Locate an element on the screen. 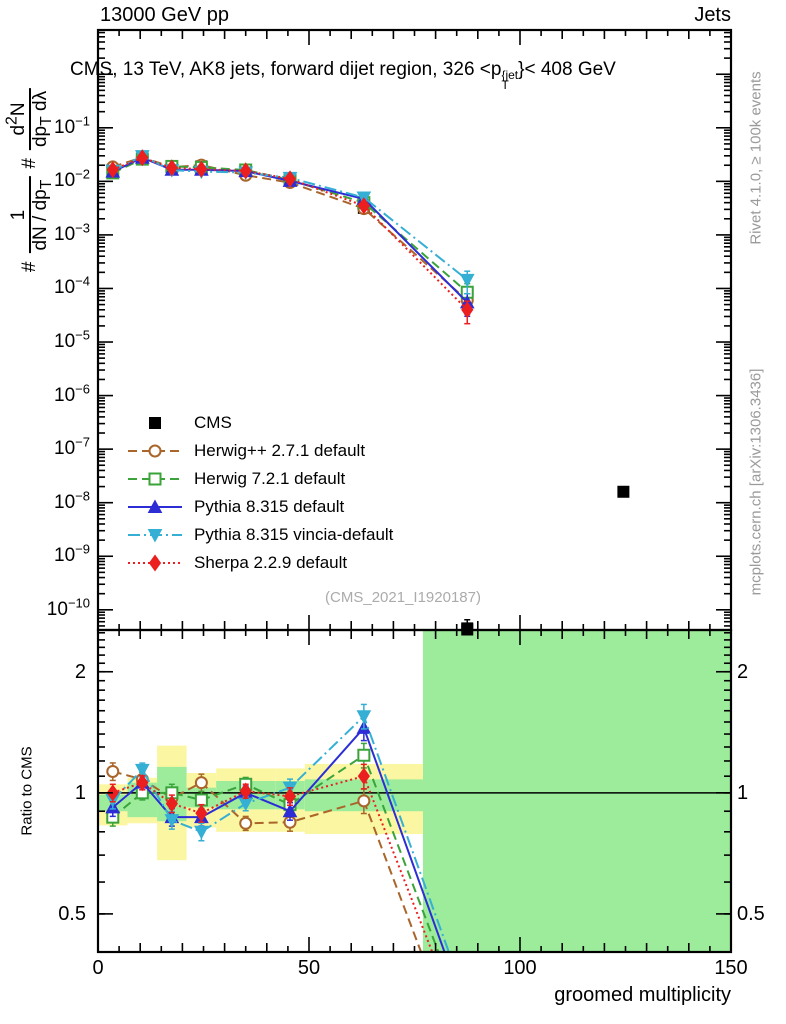  x-tick-label: 100 is located at coordinates (520, 968).